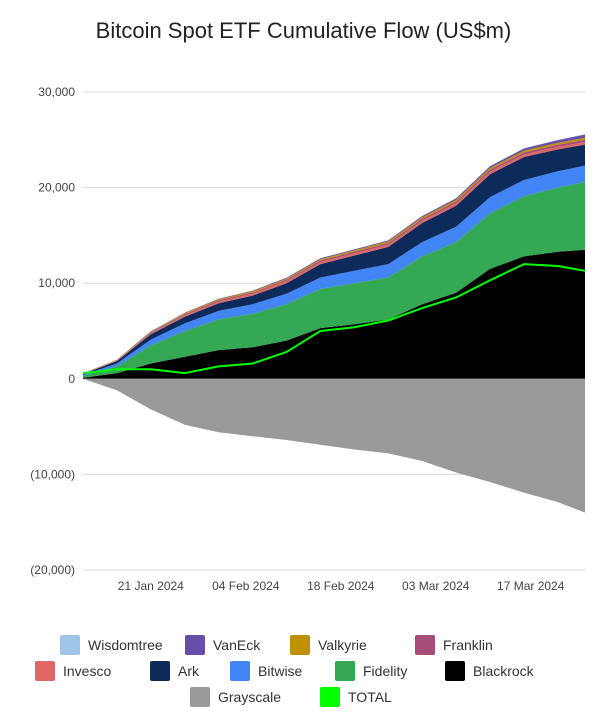 The width and height of the screenshot is (607, 722). What do you see at coordinates (174, 671) in the screenshot?
I see `legend-item-ark: Ark` at bounding box center [174, 671].